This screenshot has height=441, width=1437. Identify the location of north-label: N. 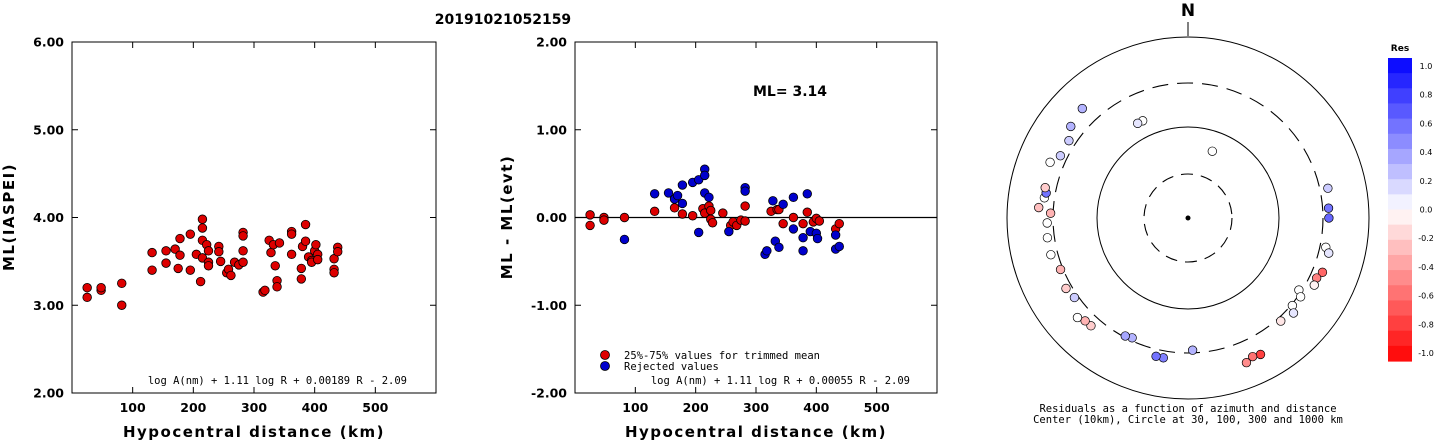
(1188, 11).